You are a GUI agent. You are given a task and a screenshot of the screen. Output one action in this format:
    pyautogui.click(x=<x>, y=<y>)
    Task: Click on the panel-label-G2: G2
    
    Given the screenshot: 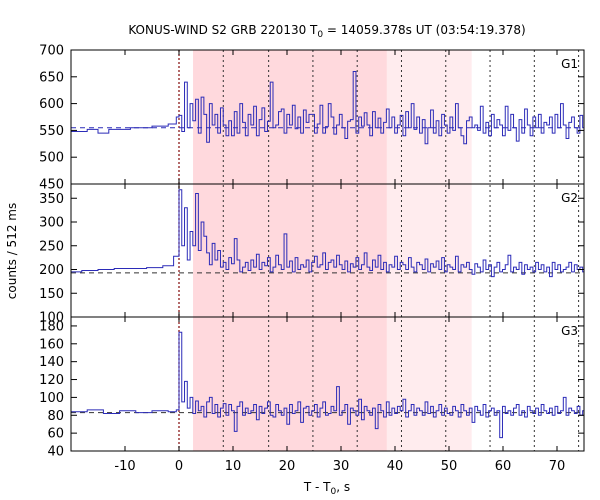 What is the action you would take?
    pyautogui.click(x=569, y=198)
    